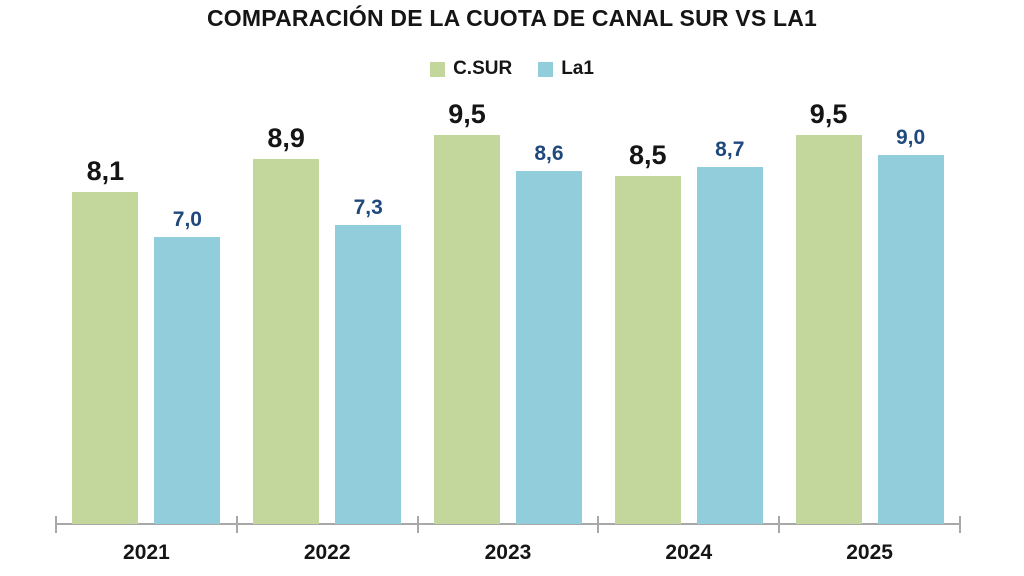 This screenshot has height=576, width=1024. I want to click on legend-swatch-la1, so click(546, 69).